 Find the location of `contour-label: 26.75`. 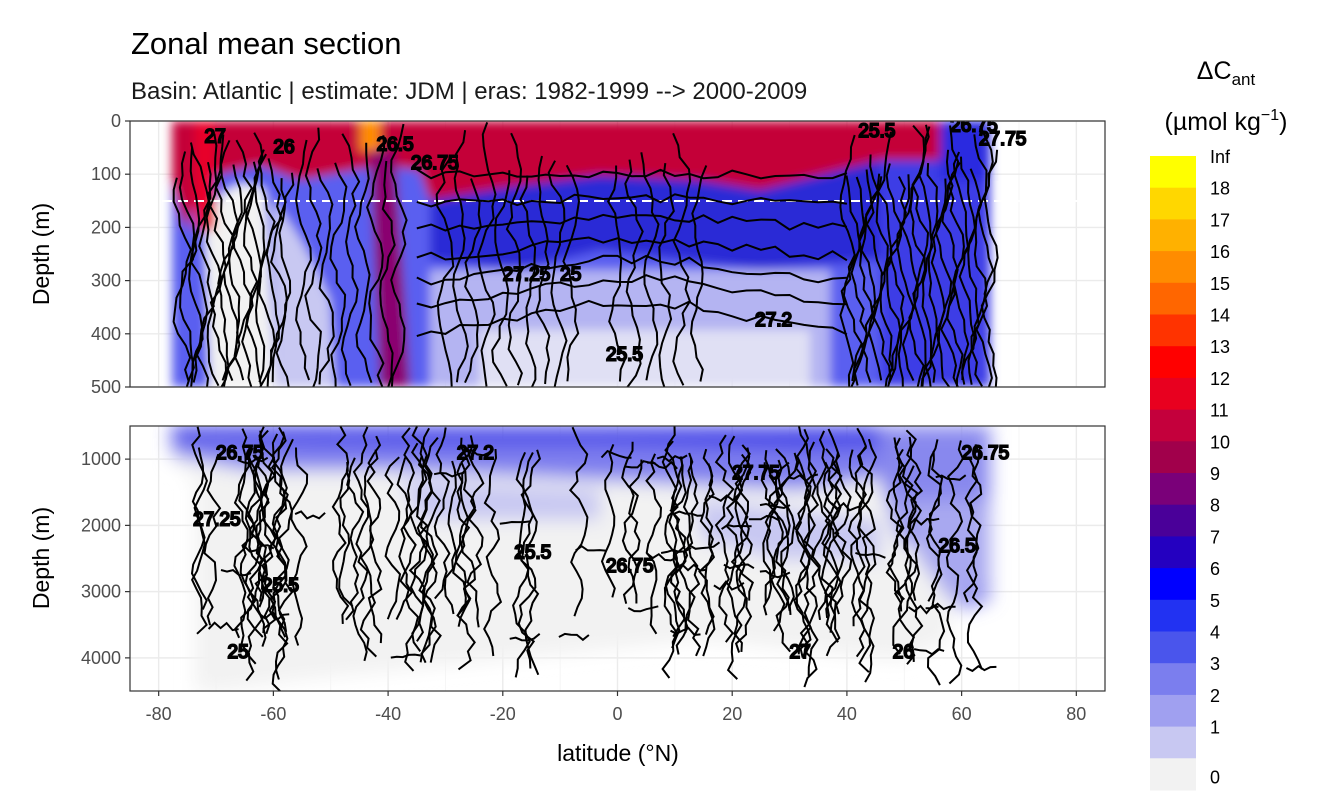

contour-label: 26.75 is located at coordinates (240, 453).